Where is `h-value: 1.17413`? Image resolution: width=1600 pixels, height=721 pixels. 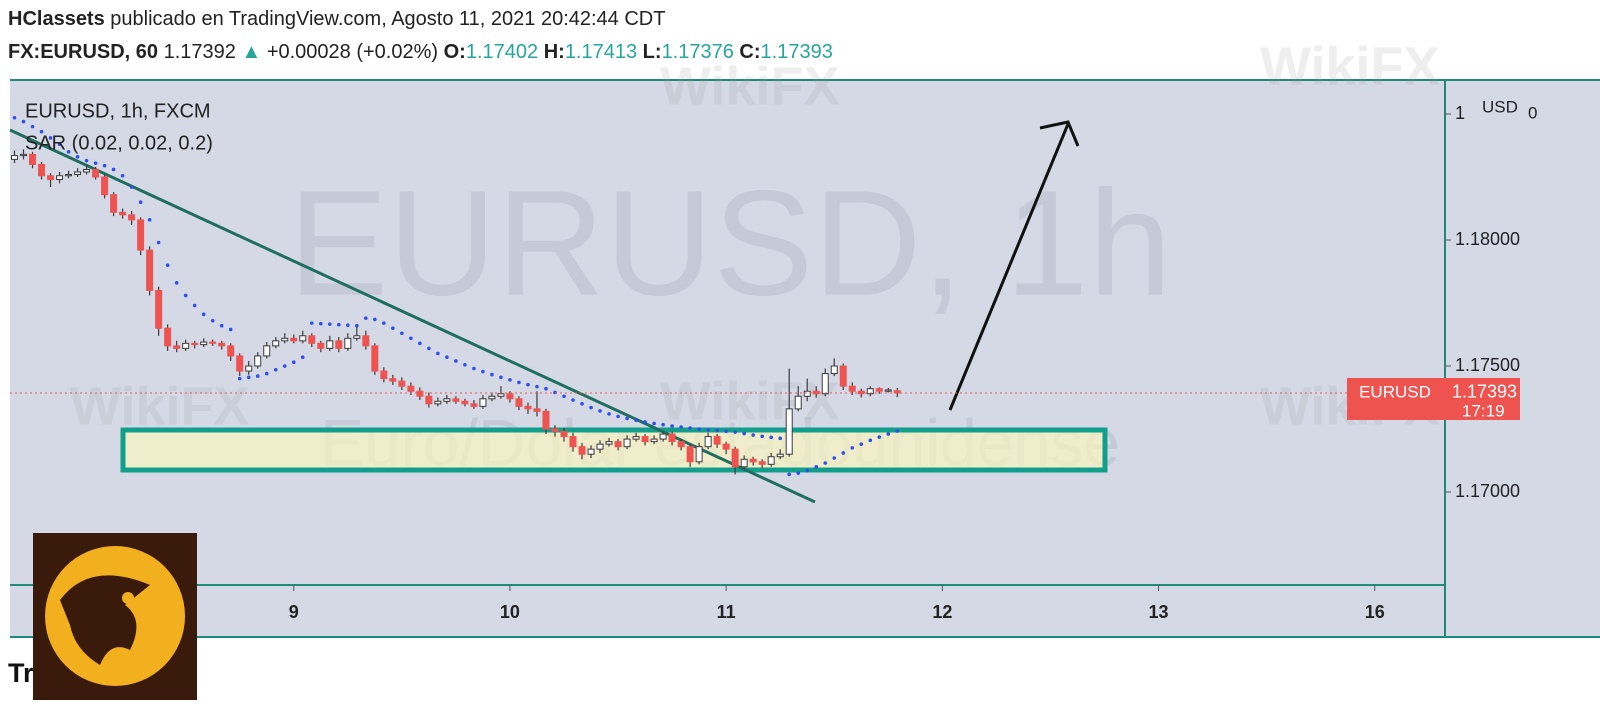
h-value: 1.17413 is located at coordinates (601, 52).